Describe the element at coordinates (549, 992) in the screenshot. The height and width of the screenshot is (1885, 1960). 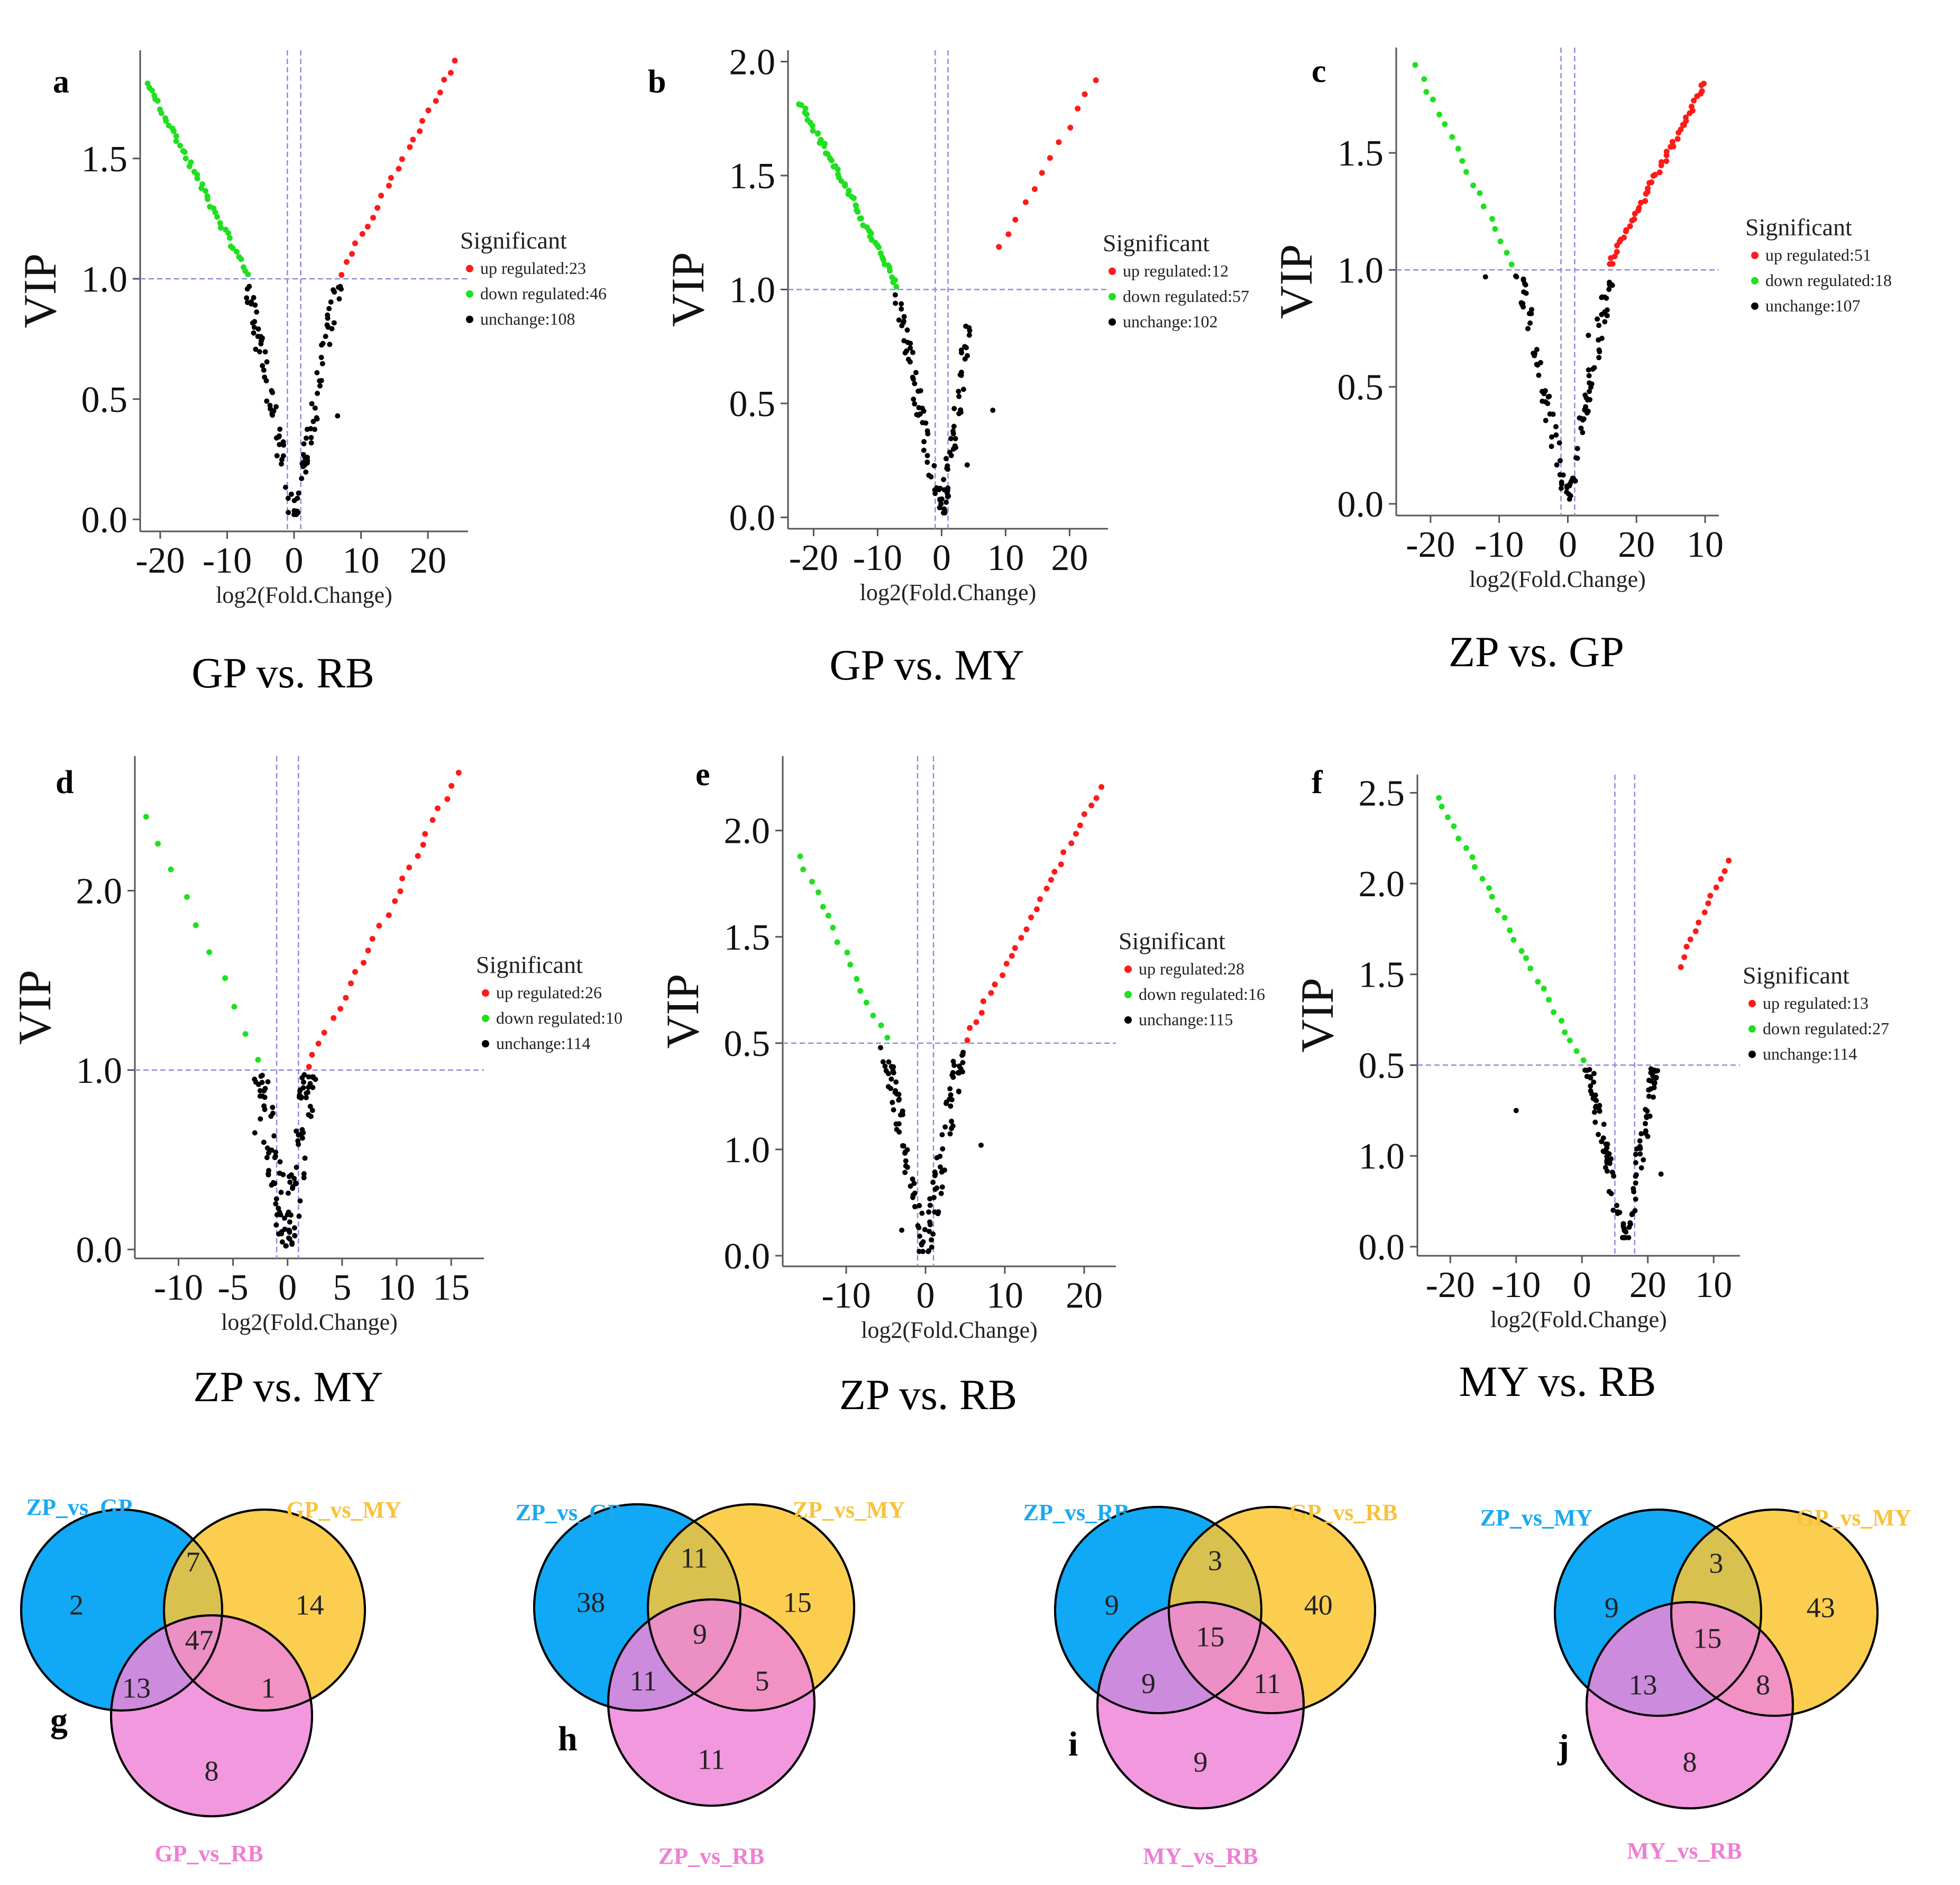
I see `legend-entry: up regulated:26` at that location.